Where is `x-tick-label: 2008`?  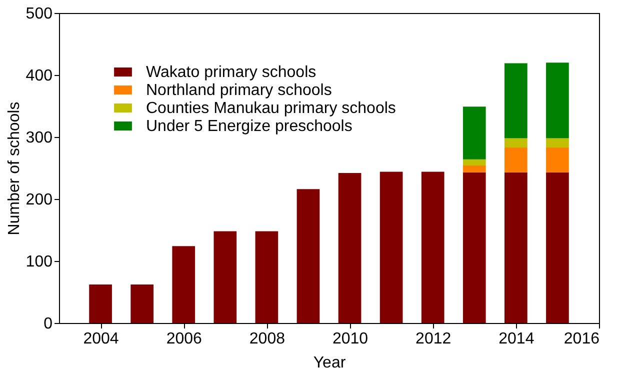 x-tick-label: 2008 is located at coordinates (267, 339).